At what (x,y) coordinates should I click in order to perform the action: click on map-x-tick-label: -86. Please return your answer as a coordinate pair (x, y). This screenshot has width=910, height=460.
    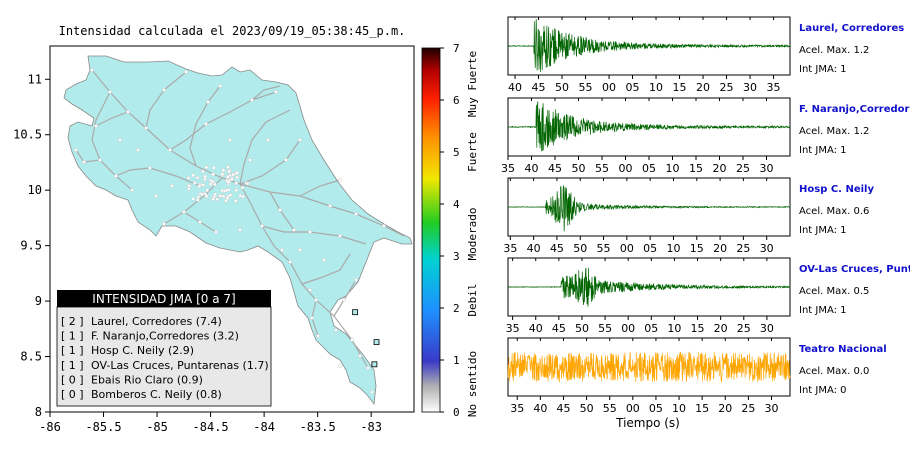
    Looking at the image, I should click on (50, 427).